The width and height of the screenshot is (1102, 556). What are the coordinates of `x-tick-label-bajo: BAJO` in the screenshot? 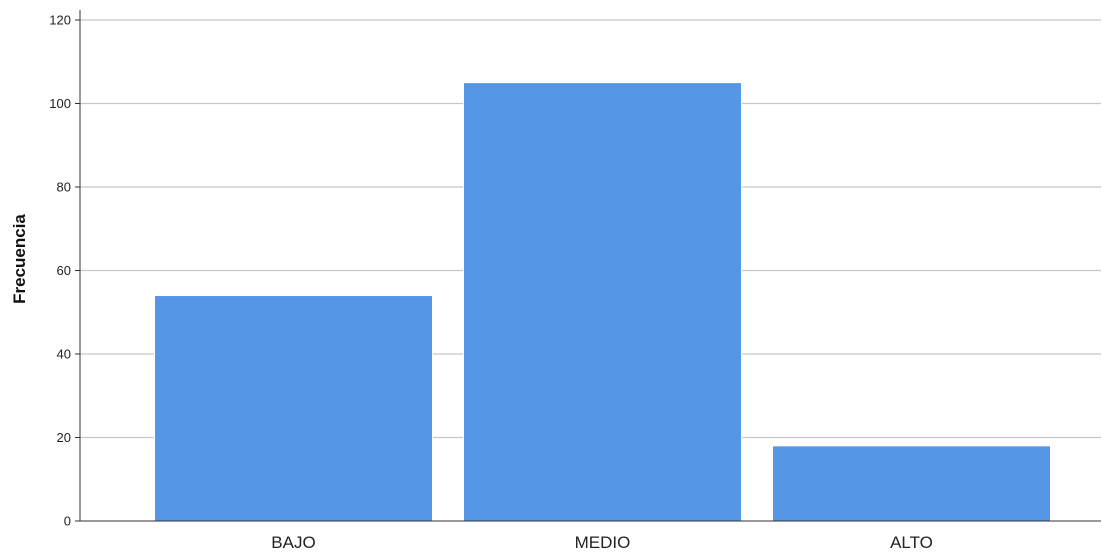 It's located at (293, 542).